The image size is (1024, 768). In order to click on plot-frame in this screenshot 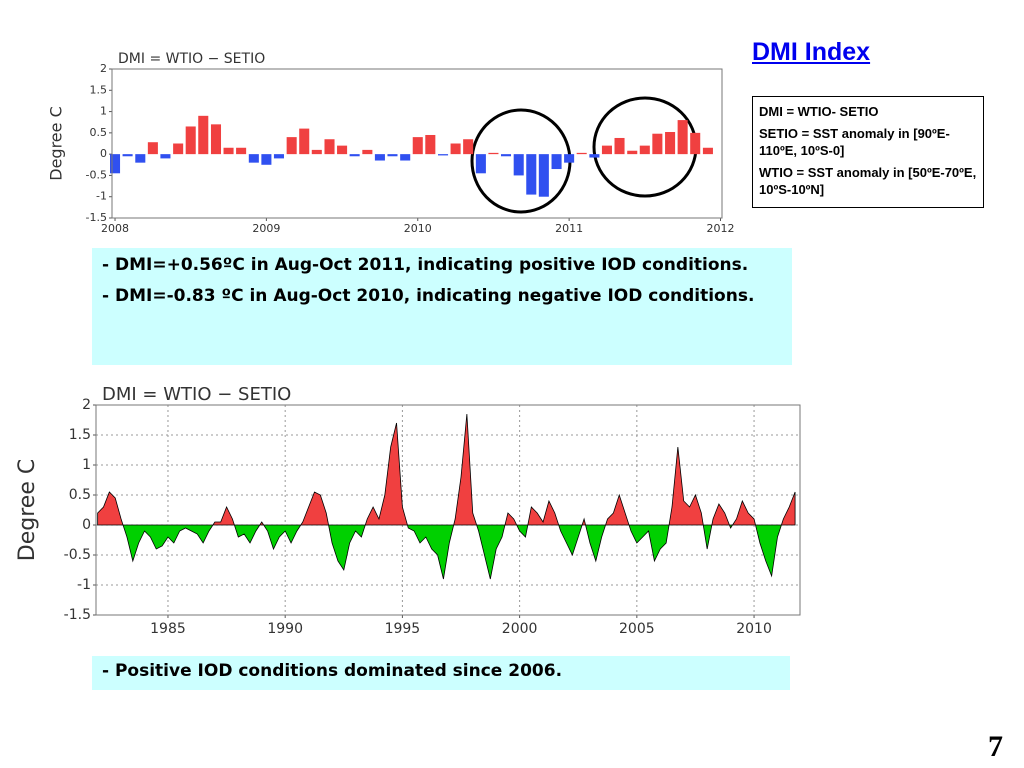, I will do `click(417, 143)`.